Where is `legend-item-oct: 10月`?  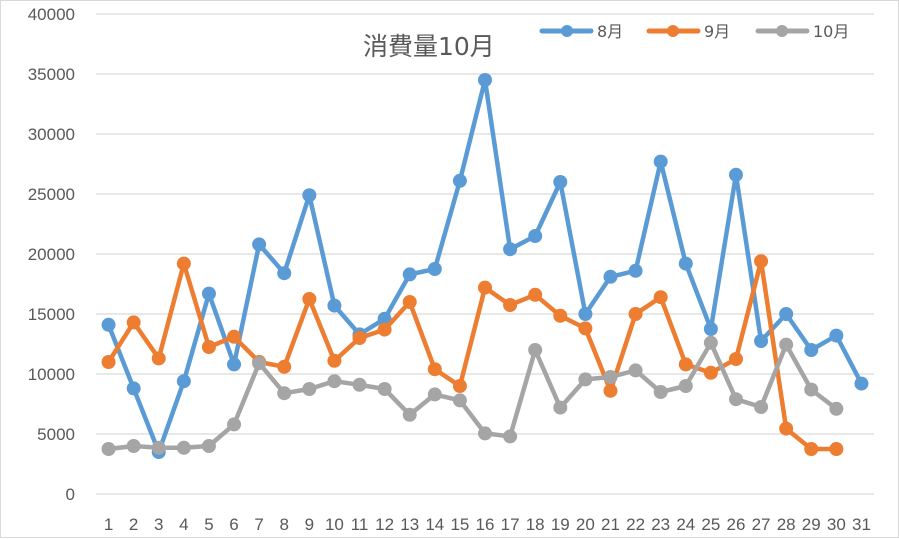
legend-item-oct: 10月 is located at coordinates (802, 31).